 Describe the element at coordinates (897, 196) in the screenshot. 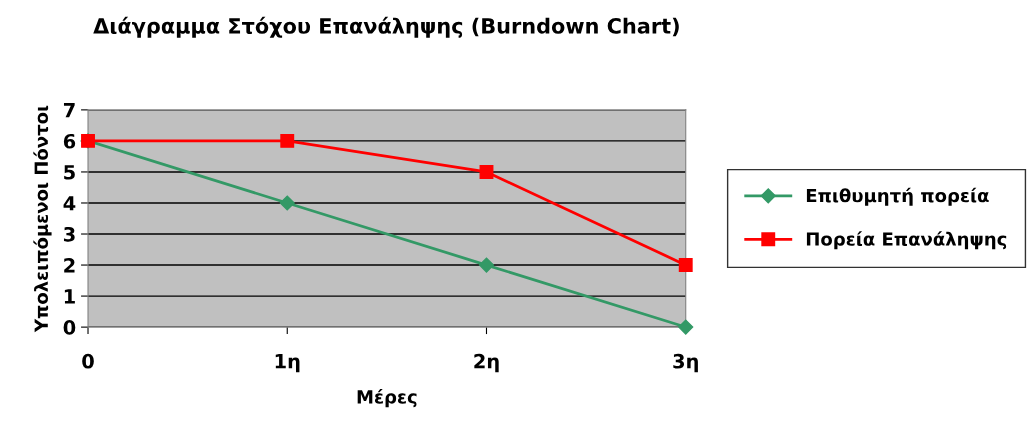

I see `legend-label: Επιθυμητή πορεία` at that location.